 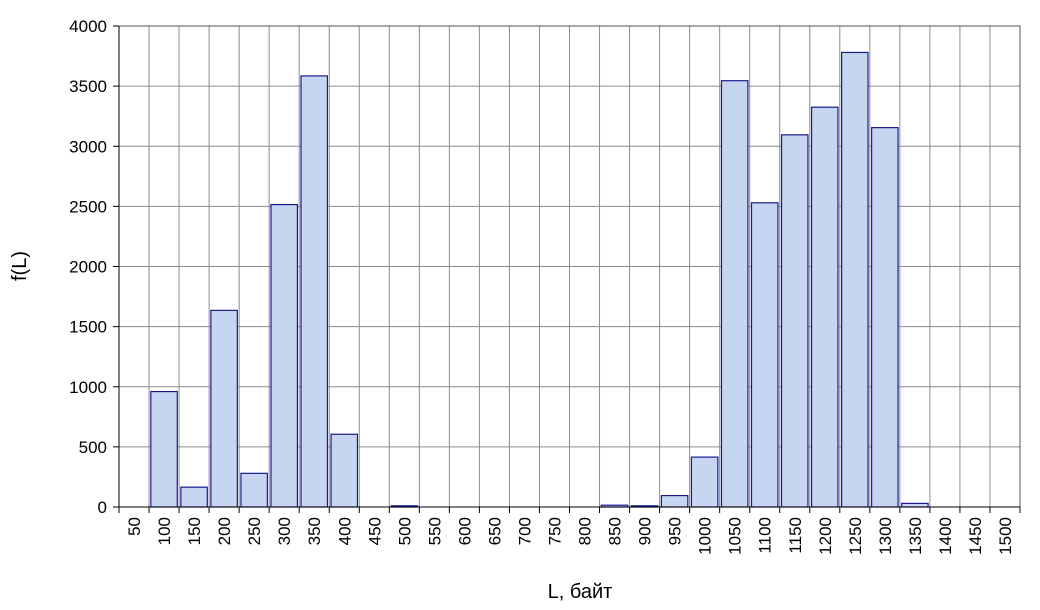 I want to click on x-tick-label: 250, so click(x=254, y=531).